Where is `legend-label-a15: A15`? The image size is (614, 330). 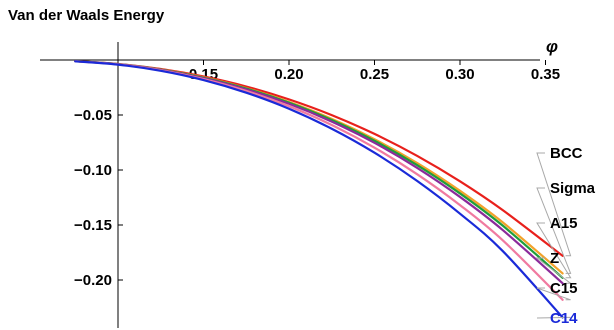 legend-label-a15: A15 is located at coordinates (564, 223).